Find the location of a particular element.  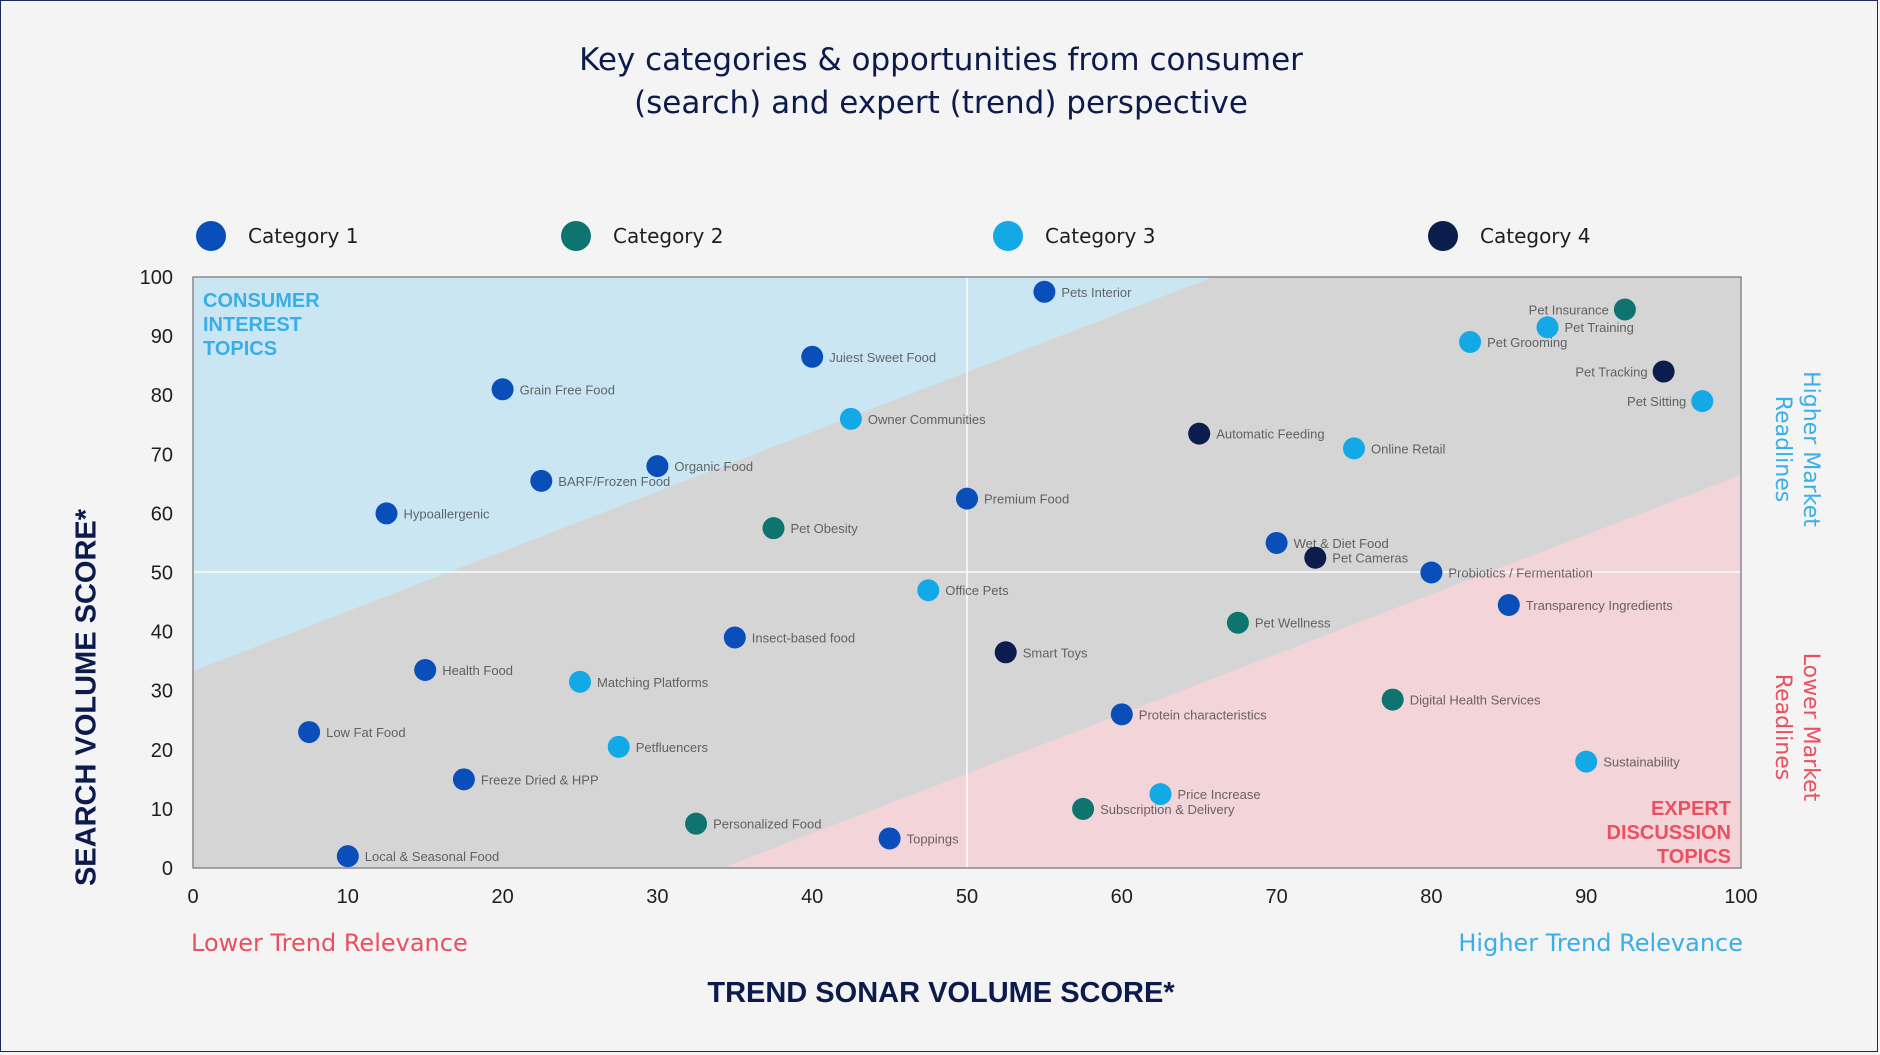

lower-trend-label: Lower Trend Relevance is located at coordinates (329, 943).